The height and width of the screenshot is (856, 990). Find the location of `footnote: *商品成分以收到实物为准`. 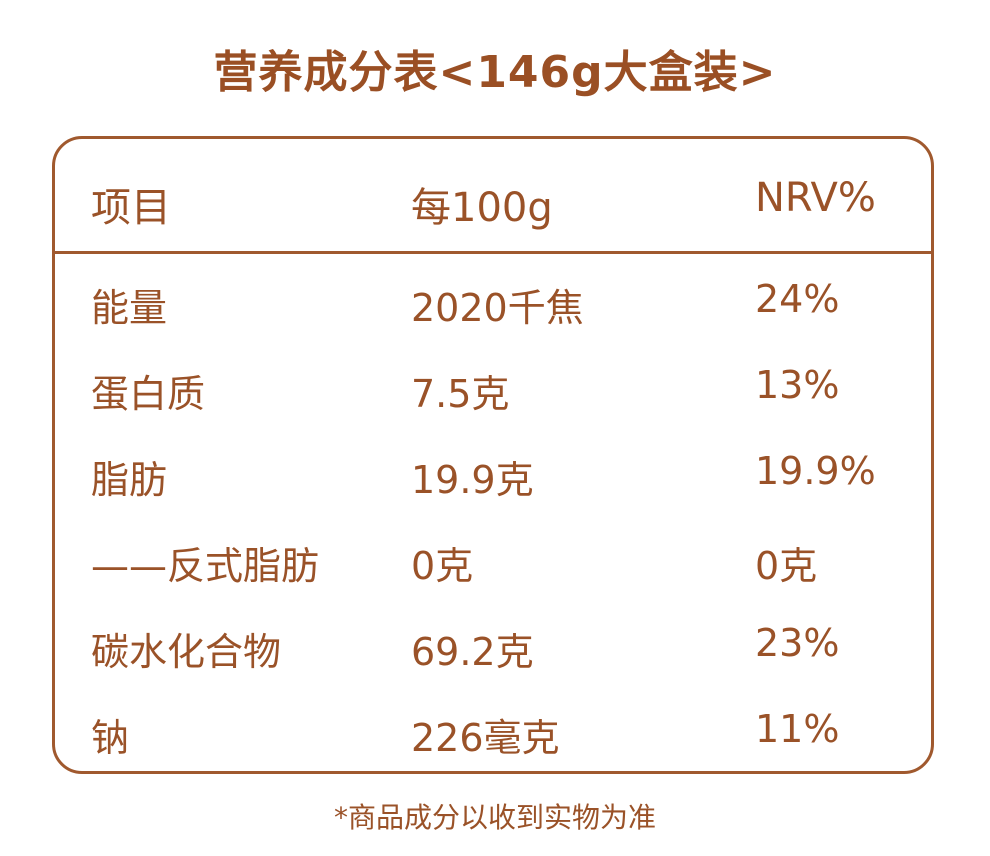

footnote: *商品成分以收到实物为准 is located at coordinates (494, 817).